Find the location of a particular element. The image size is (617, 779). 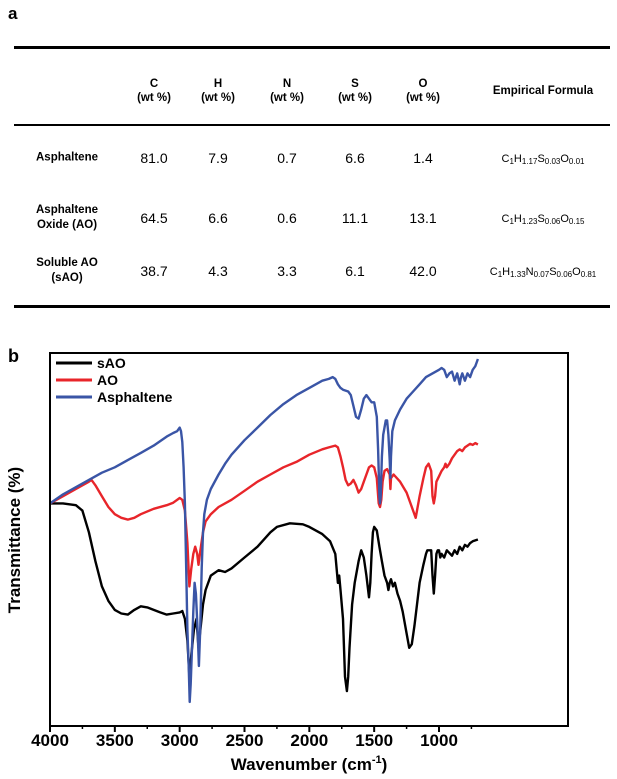

table-cell: 11.1 is located at coordinates (355, 218).